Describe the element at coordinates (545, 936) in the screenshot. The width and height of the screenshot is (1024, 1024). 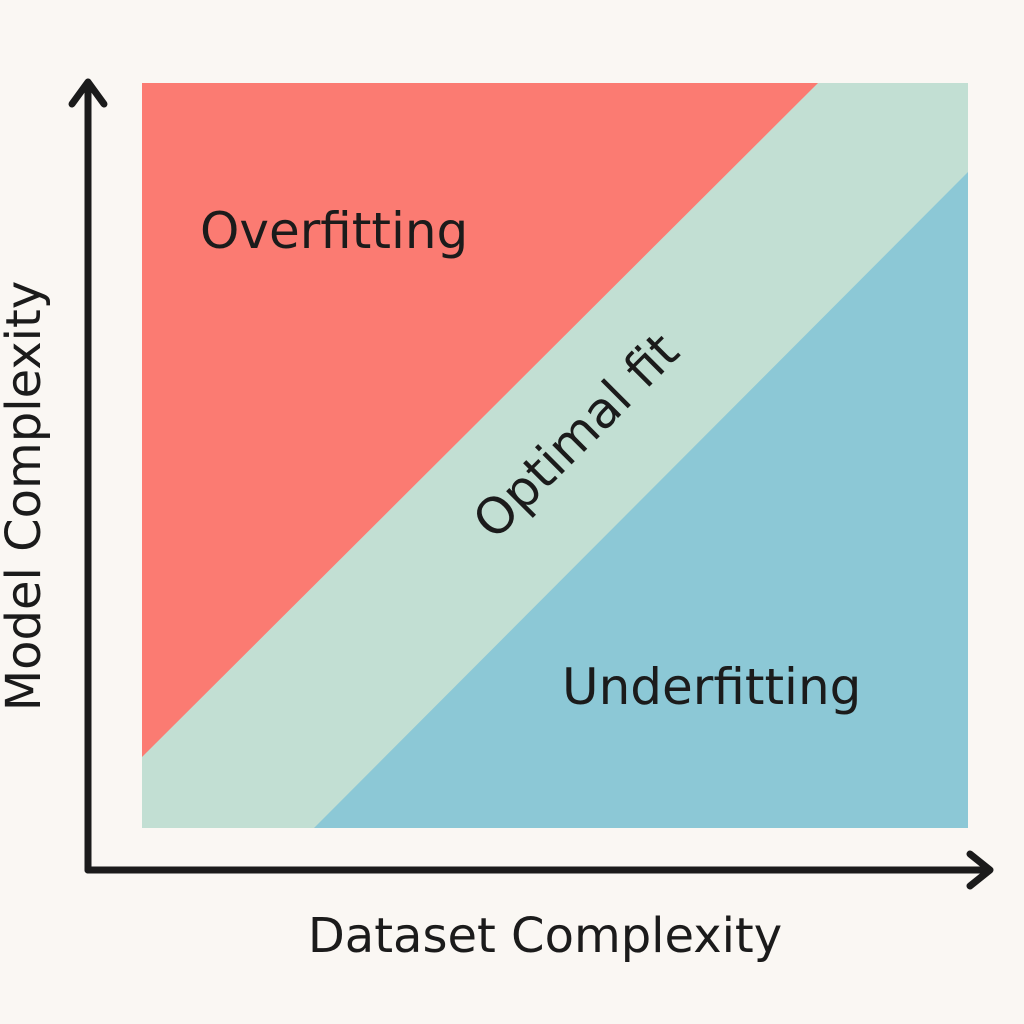
I see `x-axis-label: Dataset Complexity` at that location.